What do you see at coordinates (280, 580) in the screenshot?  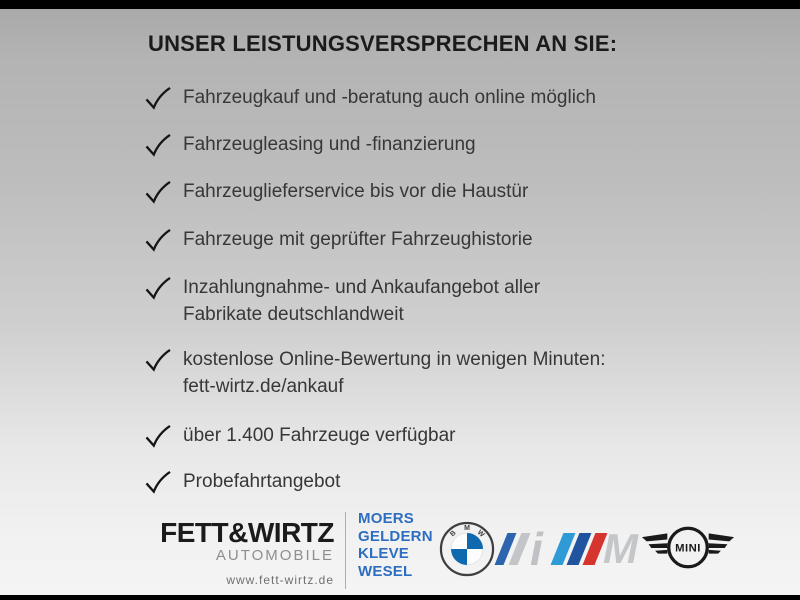 I see `dealer-website: www.fett-wirtz.de` at bounding box center [280, 580].